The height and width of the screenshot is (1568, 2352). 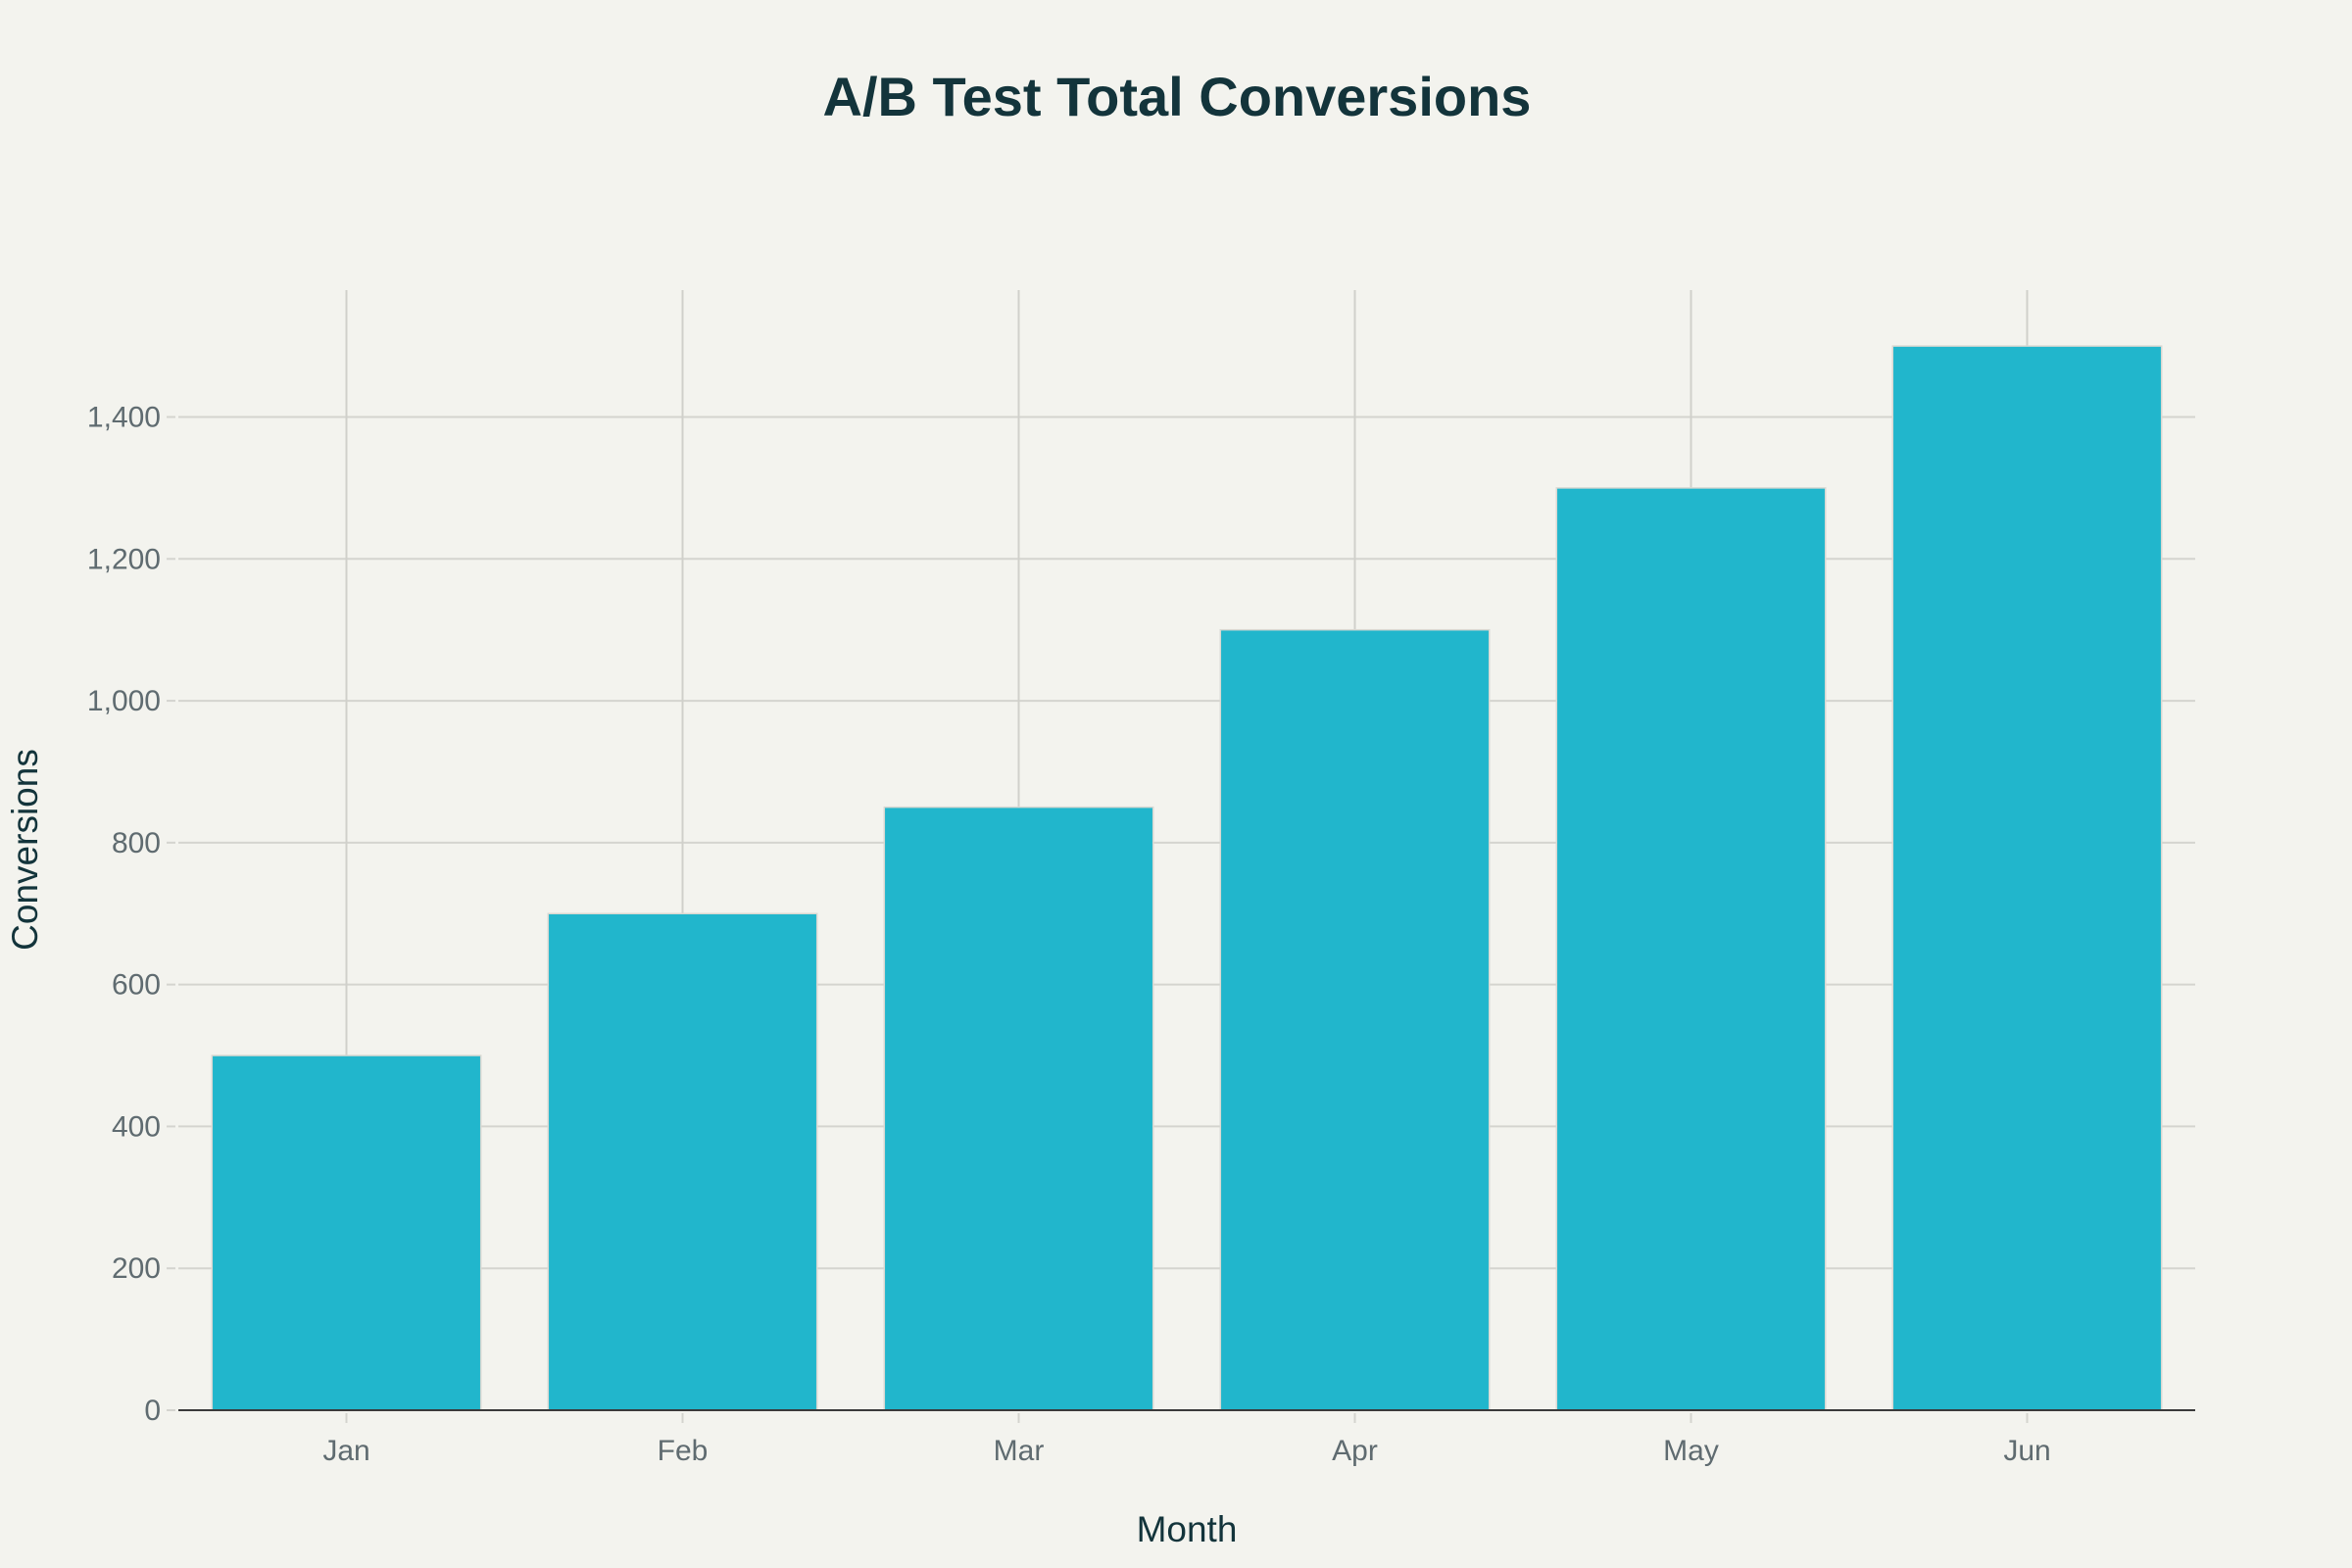 I want to click on x-axis-title: Month, so click(x=1187, y=1529).